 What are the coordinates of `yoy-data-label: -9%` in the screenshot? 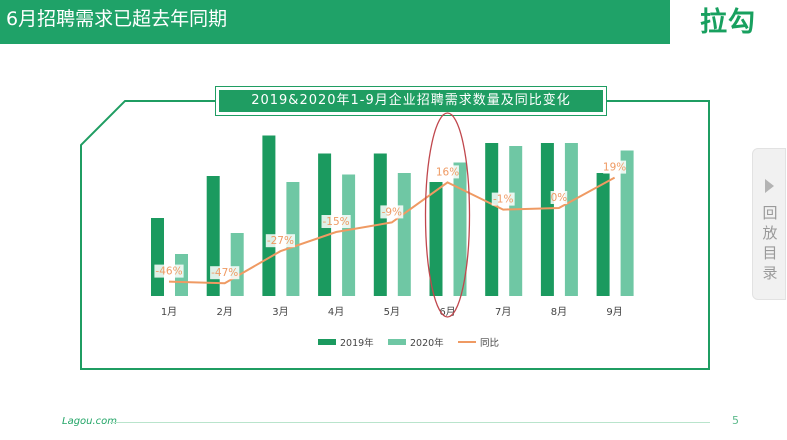 It's located at (392, 212).